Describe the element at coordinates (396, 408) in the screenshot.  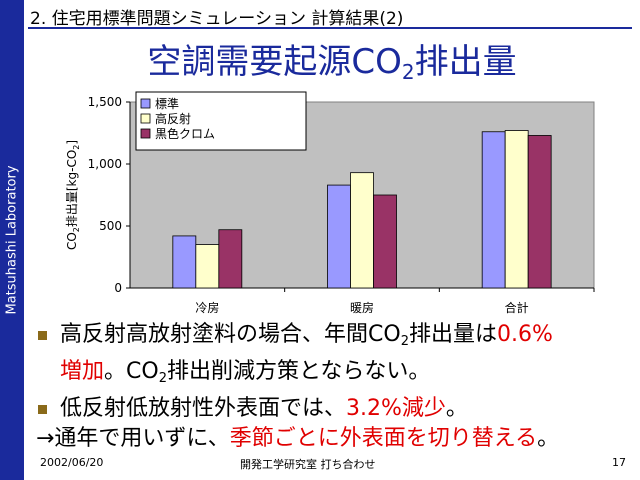
I see `bullet-2-highlight: 3.2%減少` at that location.